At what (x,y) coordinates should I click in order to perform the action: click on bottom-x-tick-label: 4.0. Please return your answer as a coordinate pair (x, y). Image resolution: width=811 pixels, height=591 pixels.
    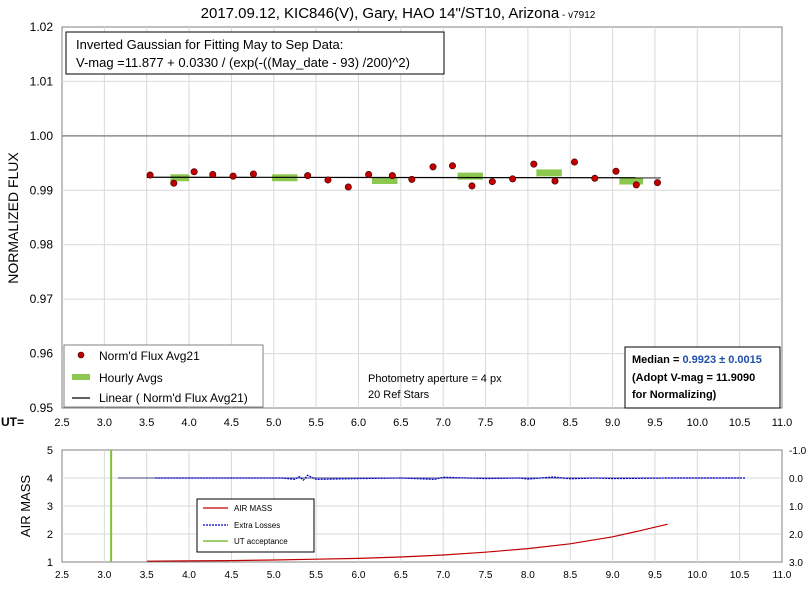
    Looking at the image, I should click on (189, 575).